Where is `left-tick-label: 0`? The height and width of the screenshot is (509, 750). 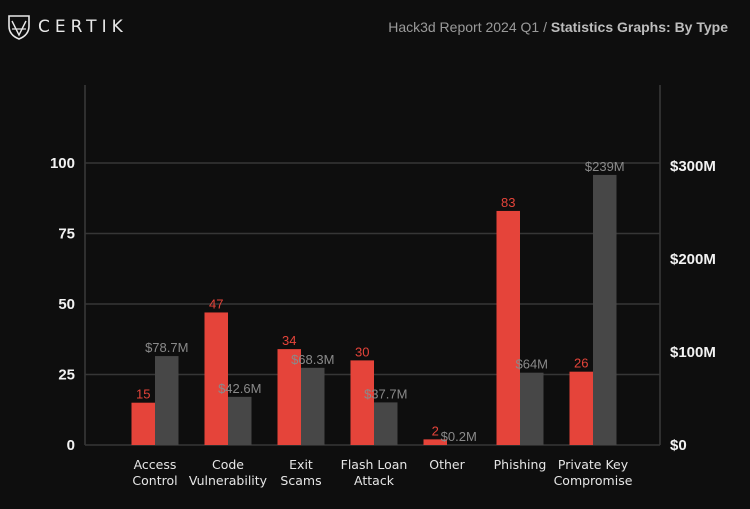
left-tick-label: 0 is located at coordinates (71, 445).